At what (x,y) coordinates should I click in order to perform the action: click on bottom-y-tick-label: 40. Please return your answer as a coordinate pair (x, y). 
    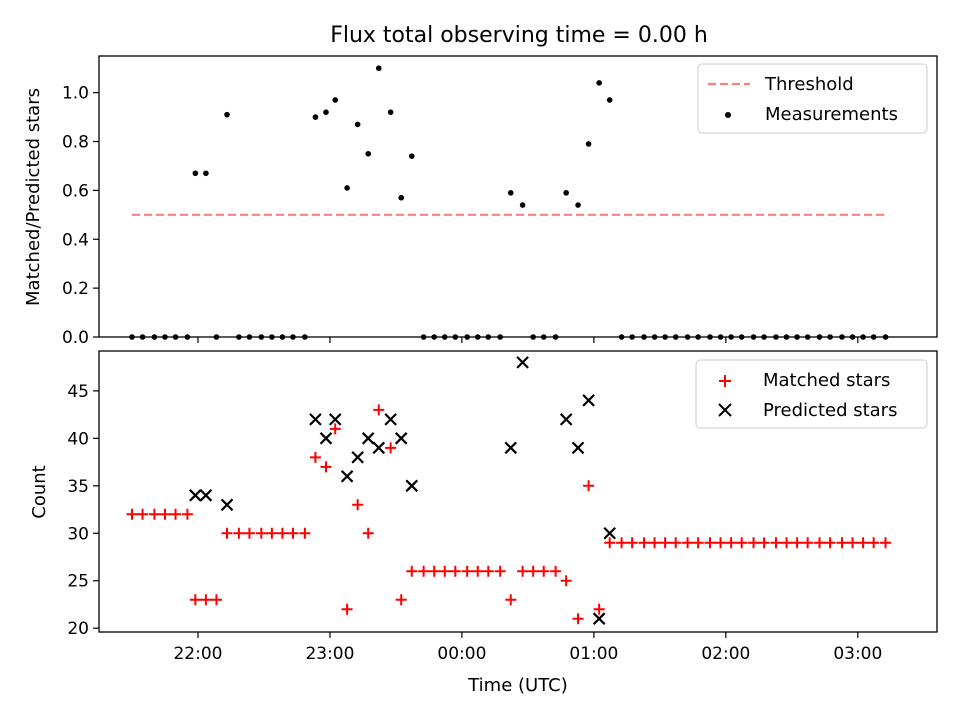
    Looking at the image, I should click on (78, 439).